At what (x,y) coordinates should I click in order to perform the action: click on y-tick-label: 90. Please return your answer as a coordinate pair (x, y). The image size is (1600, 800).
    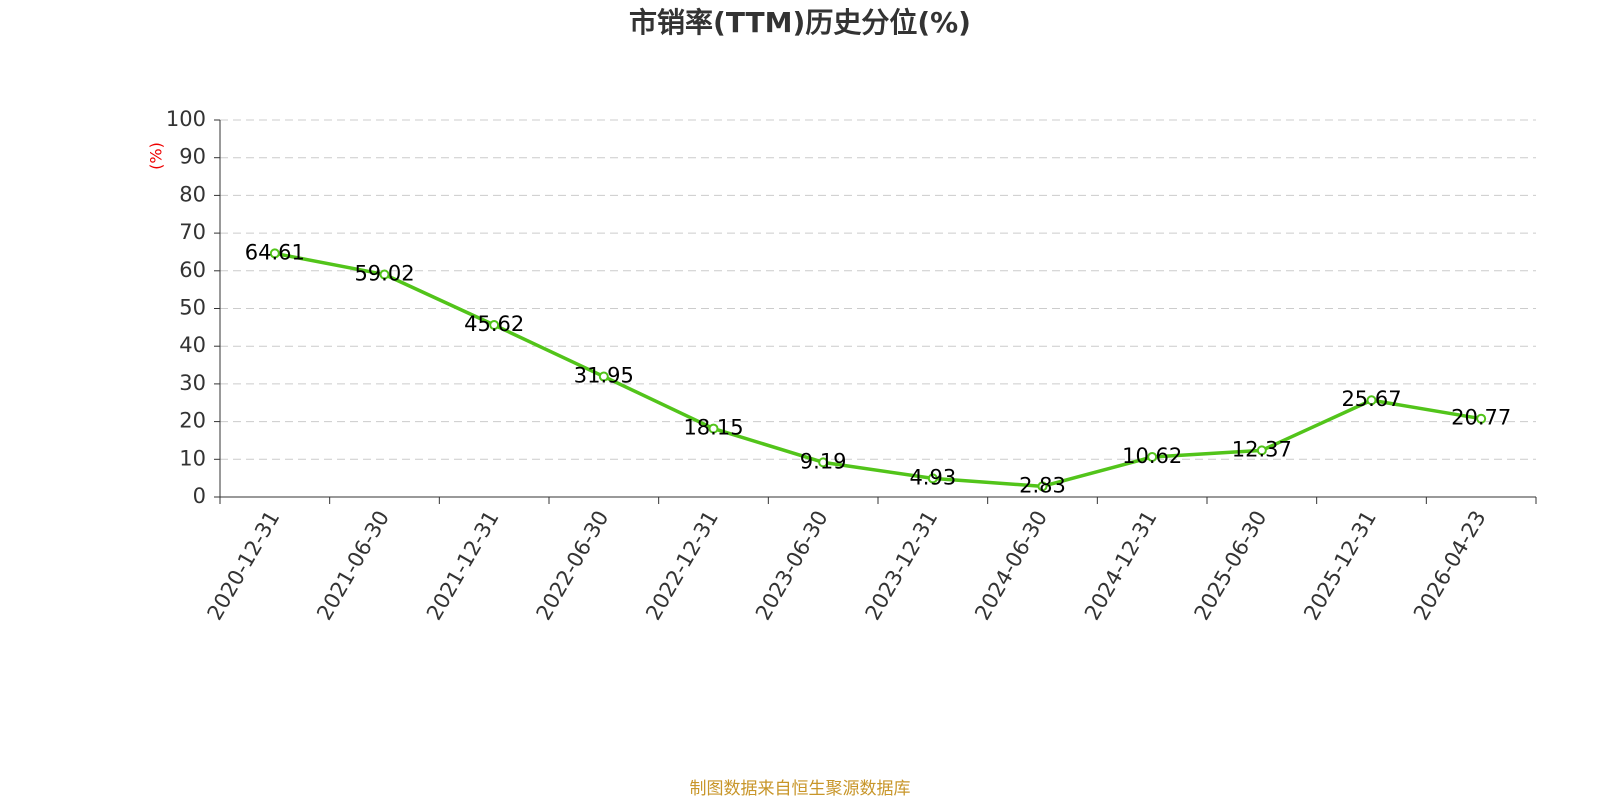
    Looking at the image, I should click on (192, 157).